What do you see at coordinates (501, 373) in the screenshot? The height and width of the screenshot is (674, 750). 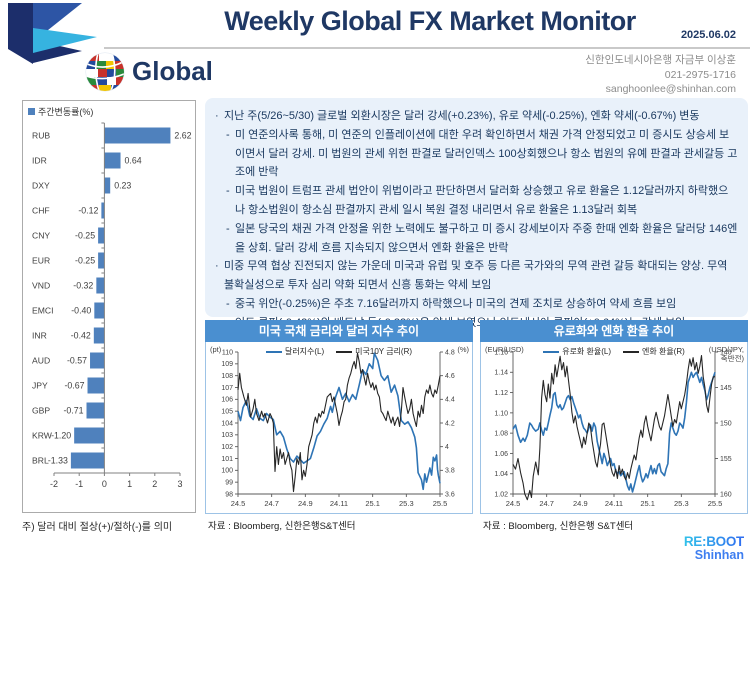 I see `svg-text: 1.14` at bounding box center [501, 373].